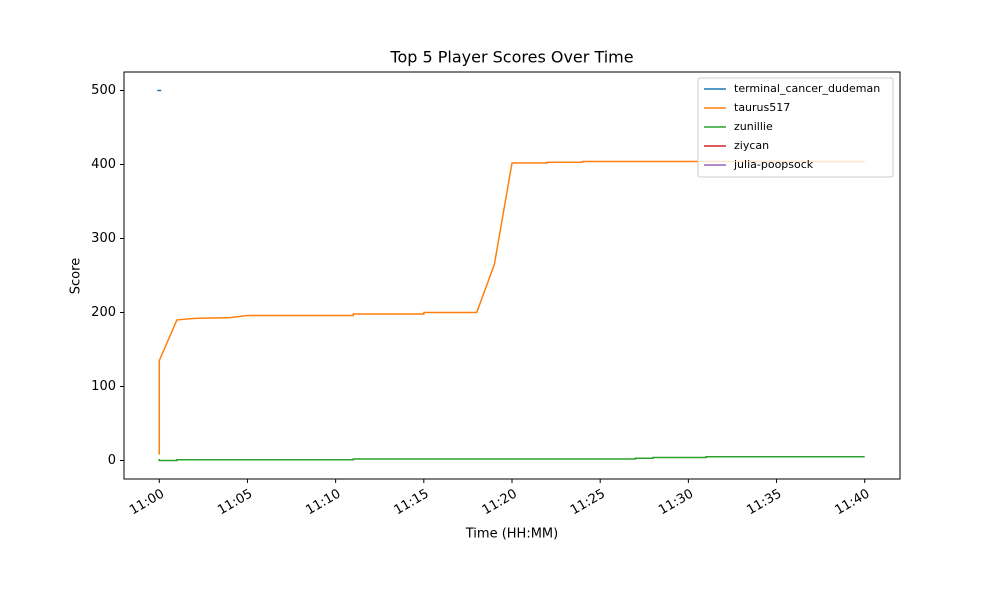 This screenshot has height=604, width=1000. What do you see at coordinates (676, 503) in the screenshot?
I see `x-tick-label: 11:30` at bounding box center [676, 503].